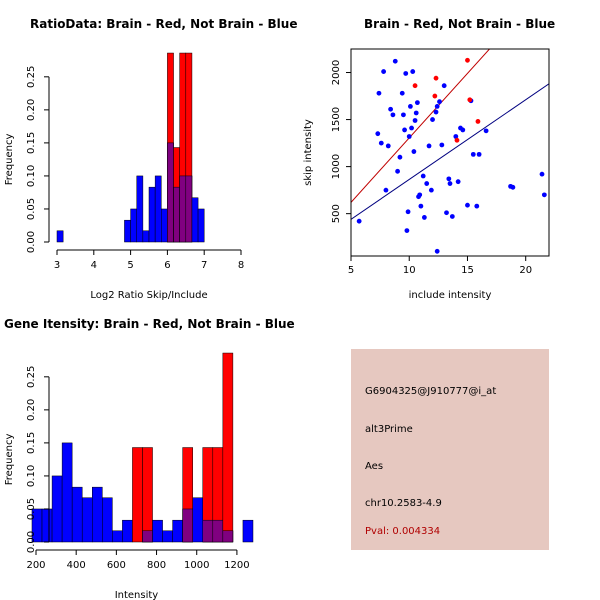  Describe the element at coordinates (459, 24) in the screenshot. I see `chart-title-2: Brain - Red, Not Brain - Blue` at that location.